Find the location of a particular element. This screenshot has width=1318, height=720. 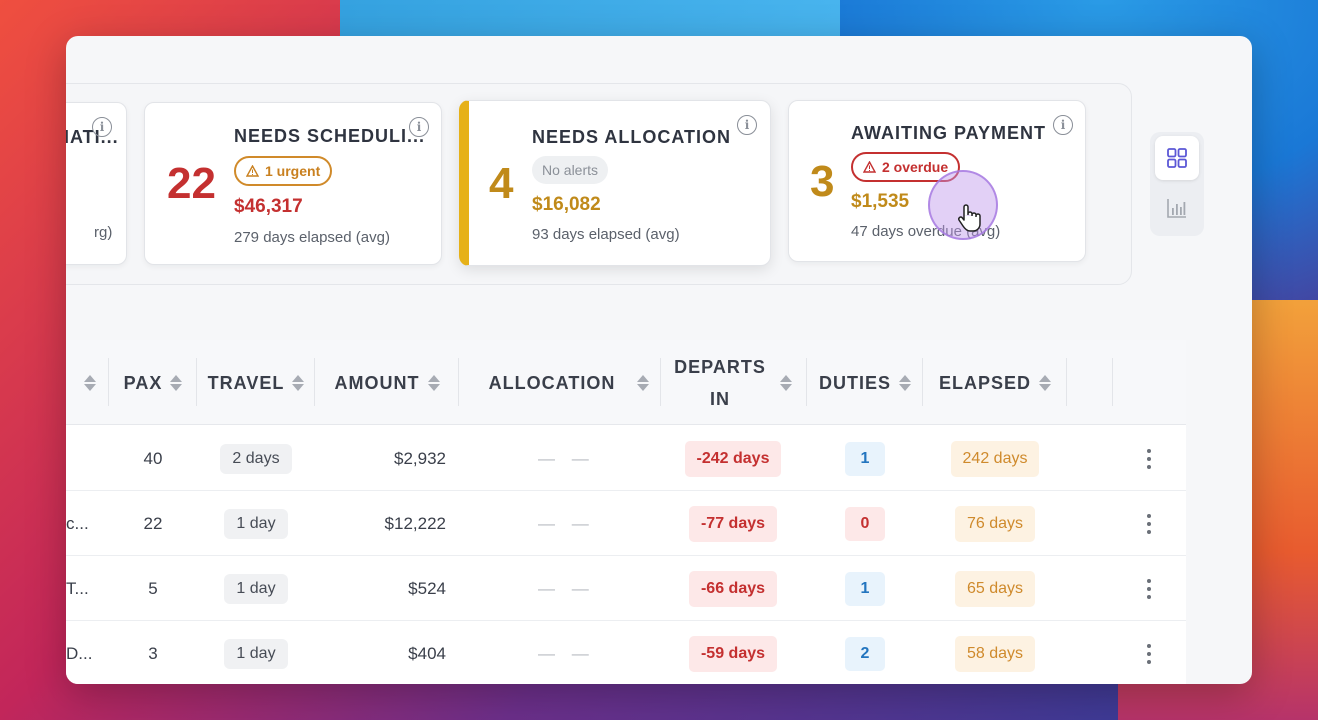

card-count: 4 is located at coordinates (501, 183).